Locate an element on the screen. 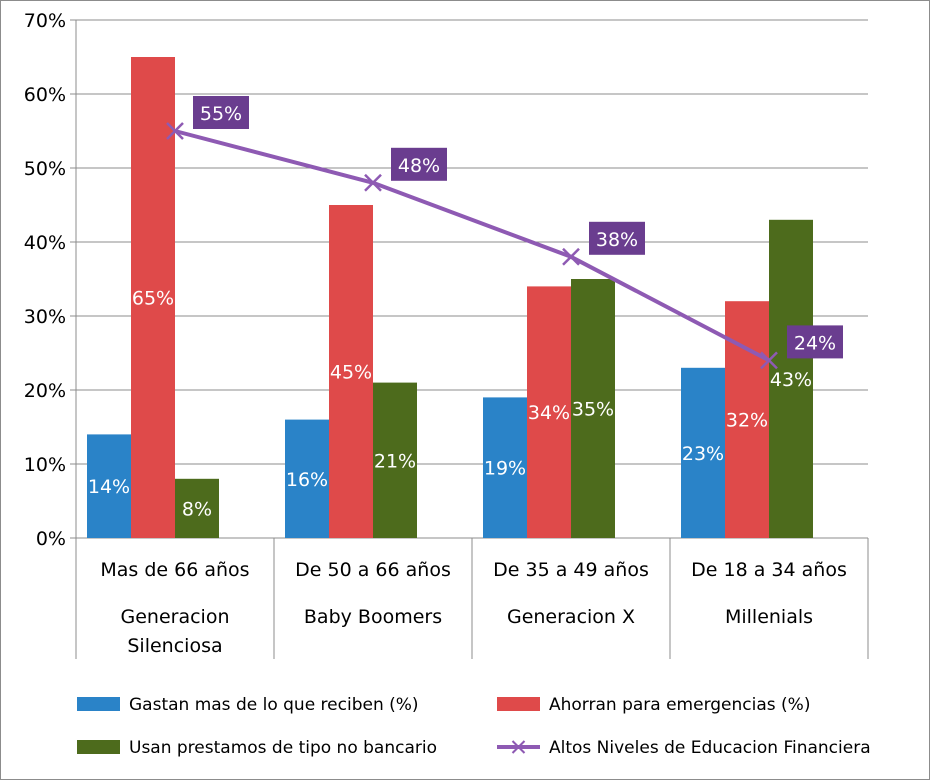 The width and height of the screenshot is (930, 783). line-data-label: 48% is located at coordinates (419, 166).